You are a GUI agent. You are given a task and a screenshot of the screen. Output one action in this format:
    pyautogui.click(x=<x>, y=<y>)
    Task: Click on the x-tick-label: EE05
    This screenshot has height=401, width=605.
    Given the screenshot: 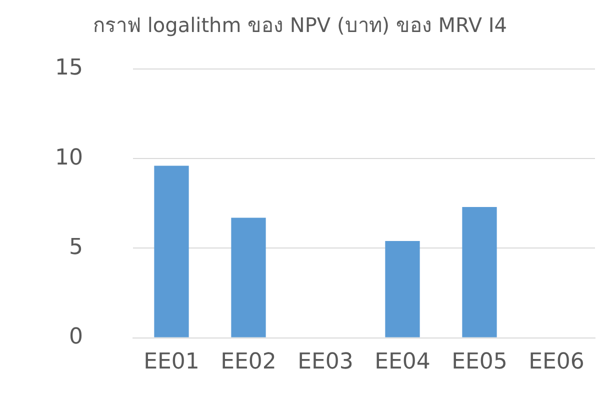 What is the action you would take?
    pyautogui.click(x=480, y=362)
    